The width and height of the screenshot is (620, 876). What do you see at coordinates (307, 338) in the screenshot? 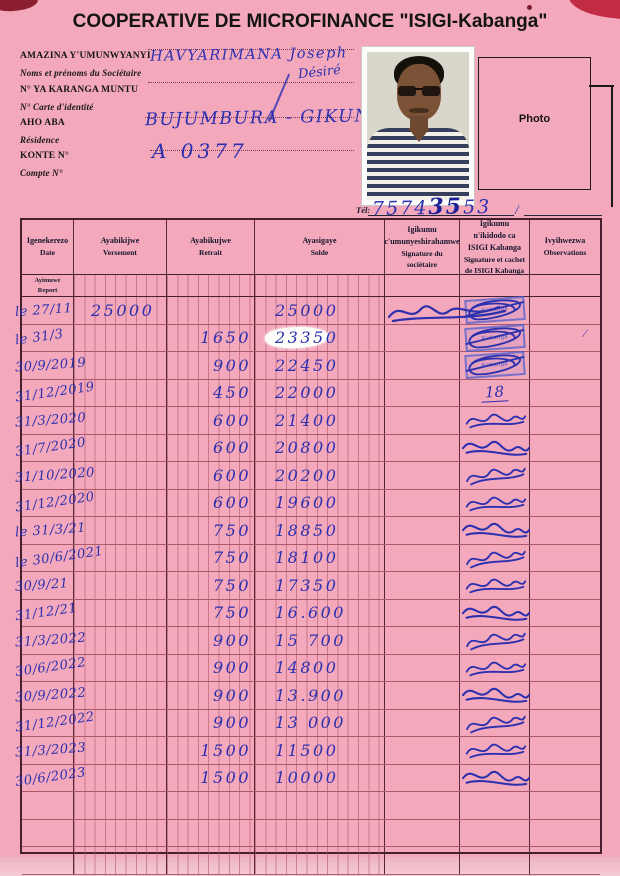
I see `solde-handwritten: 23350` at bounding box center [307, 338].